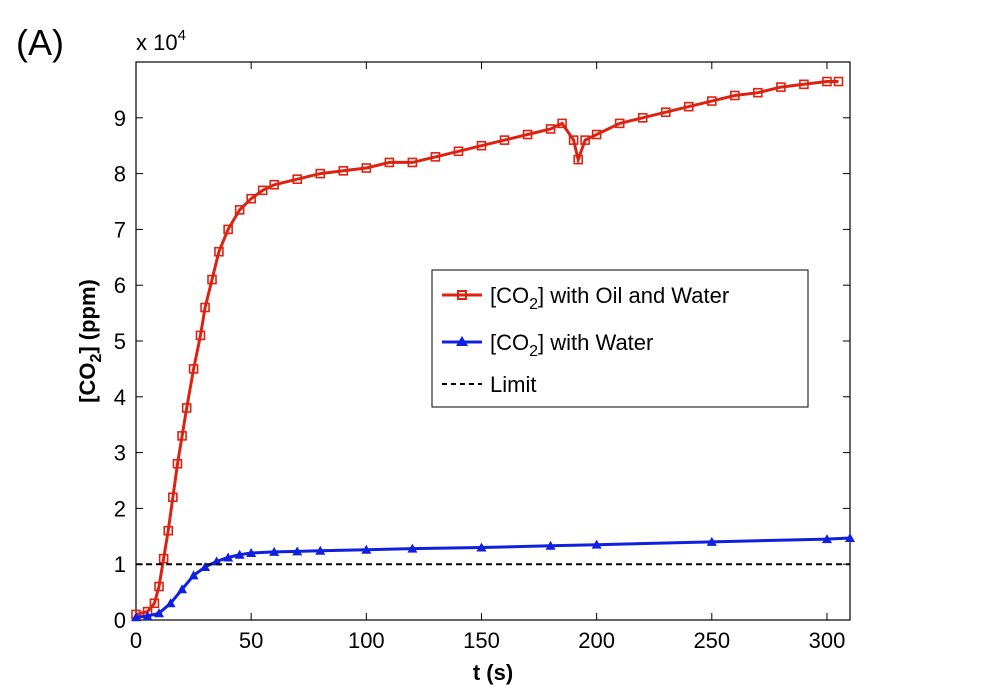 This screenshot has width=1001, height=694. Describe the element at coordinates (136, 640) in the screenshot. I see `x-tick-label: 0` at that location.